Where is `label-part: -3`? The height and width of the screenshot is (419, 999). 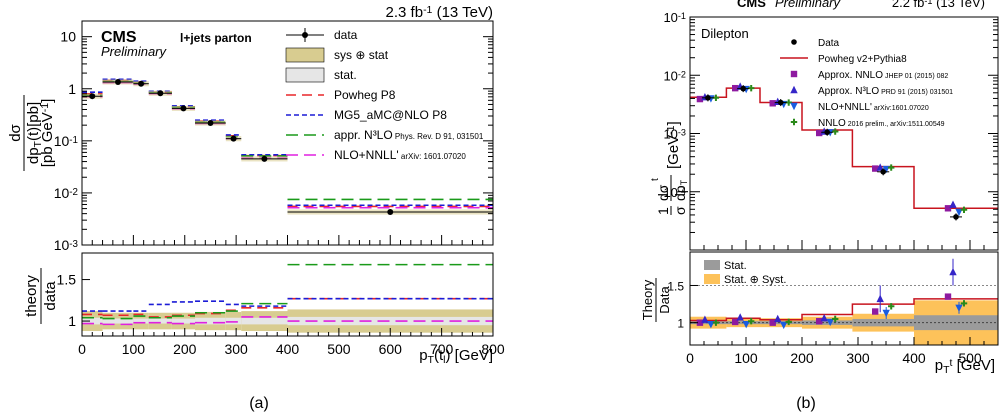 label-part: -3 is located at coordinates (682, 132).